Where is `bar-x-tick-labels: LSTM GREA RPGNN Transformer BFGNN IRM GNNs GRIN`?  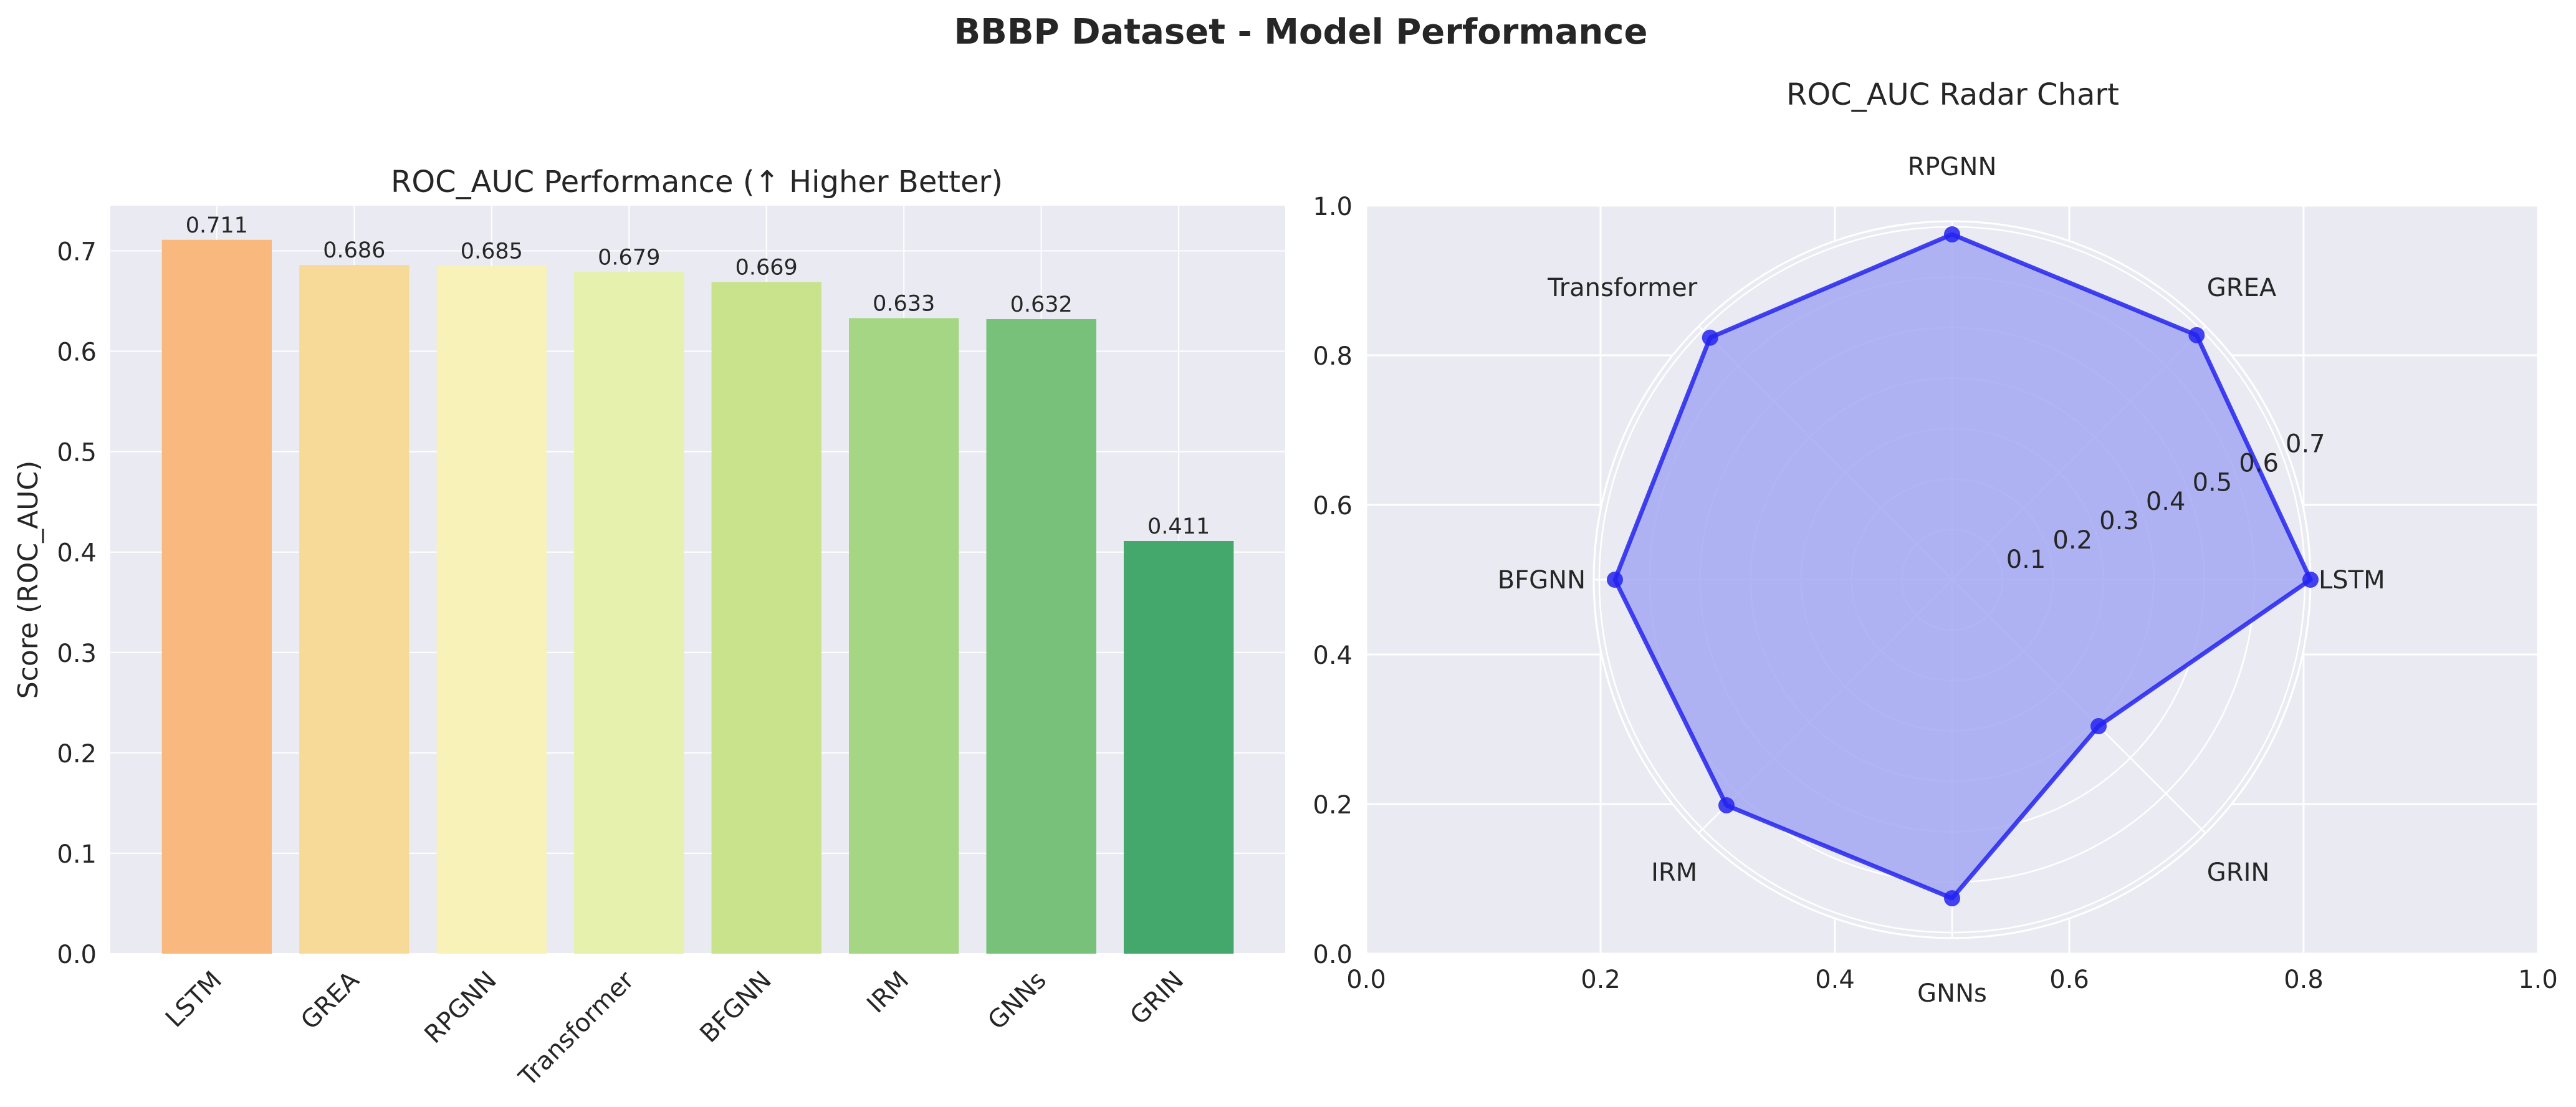
bar-x-tick-labels: LSTM GREA RPGNN Transformer BFGNN IRM GNNs GRIN is located at coordinates (675, 1029).